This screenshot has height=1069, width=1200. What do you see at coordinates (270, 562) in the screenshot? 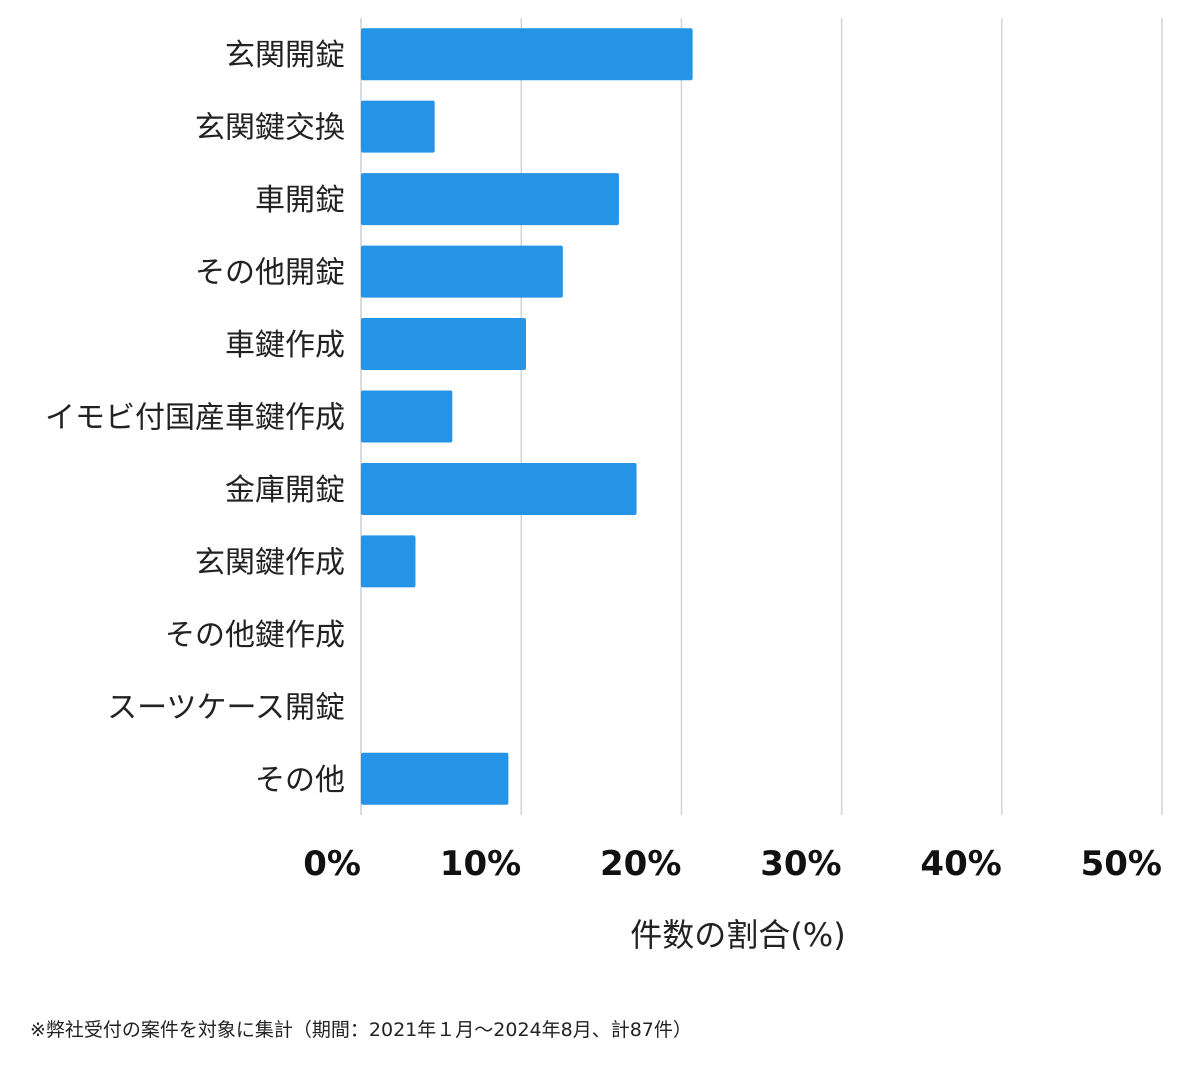
I see `category-label: 玄関鍵作成` at bounding box center [270, 562].